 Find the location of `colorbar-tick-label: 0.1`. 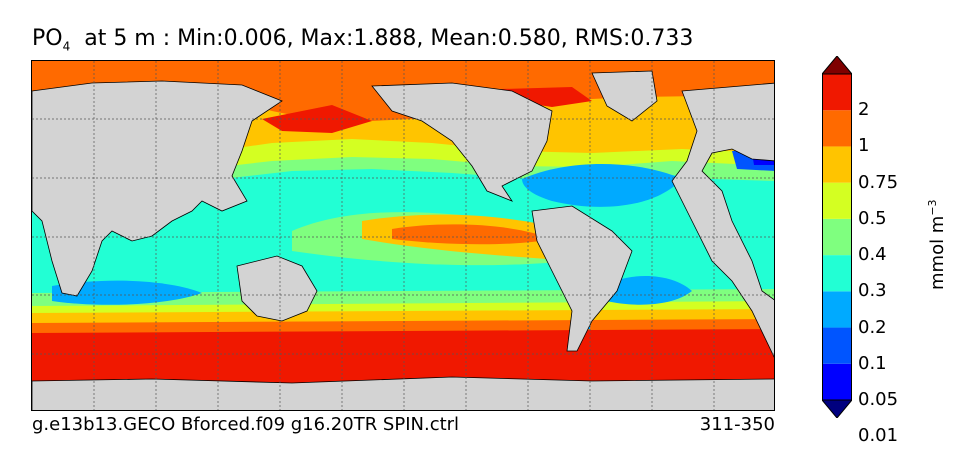

colorbar-tick-label: 0.1 is located at coordinates (872, 363).